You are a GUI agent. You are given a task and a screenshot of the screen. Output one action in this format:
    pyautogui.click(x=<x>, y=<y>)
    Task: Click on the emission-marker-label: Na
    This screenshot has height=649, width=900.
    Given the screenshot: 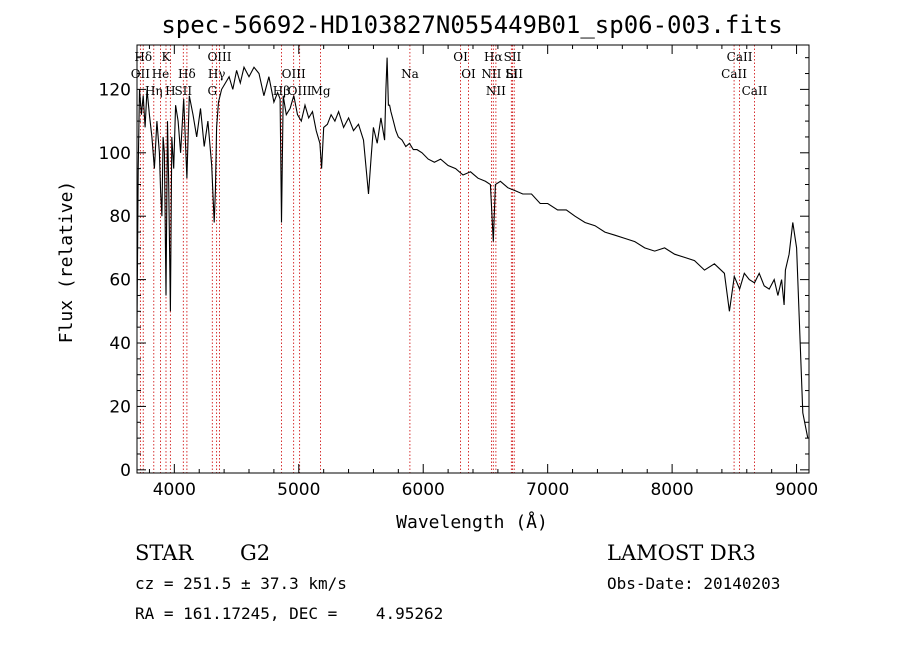 What is the action you would take?
    pyautogui.click(x=410, y=74)
    